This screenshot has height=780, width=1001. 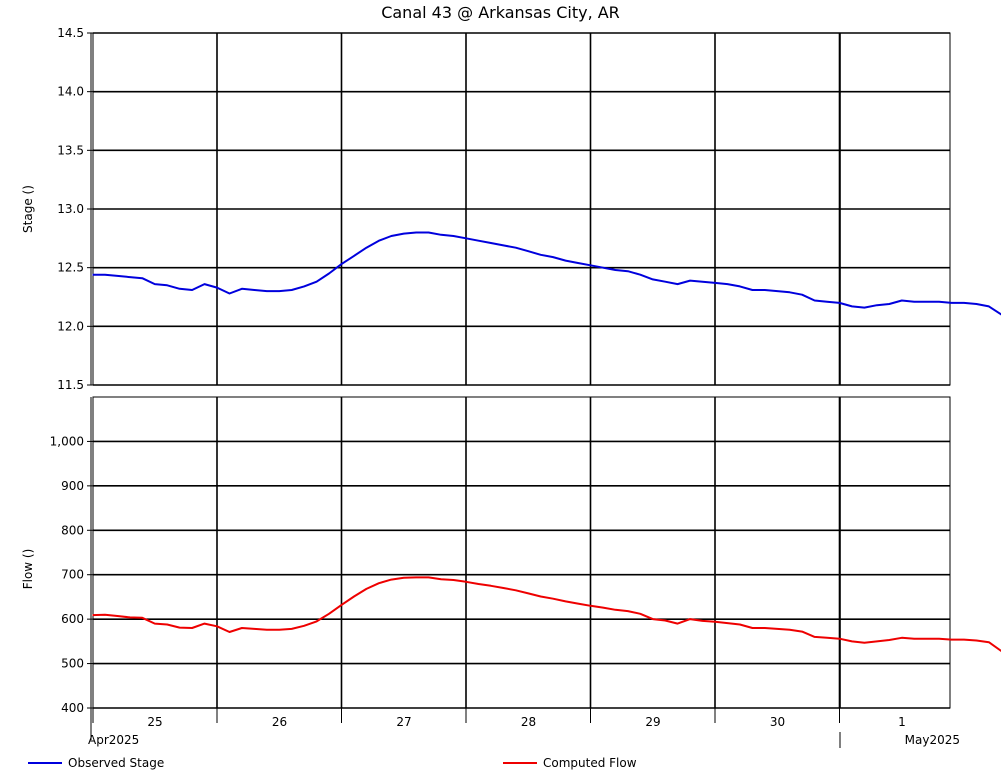 What do you see at coordinates (403, 722) in the screenshot?
I see `x-tick-label: 27` at bounding box center [403, 722].